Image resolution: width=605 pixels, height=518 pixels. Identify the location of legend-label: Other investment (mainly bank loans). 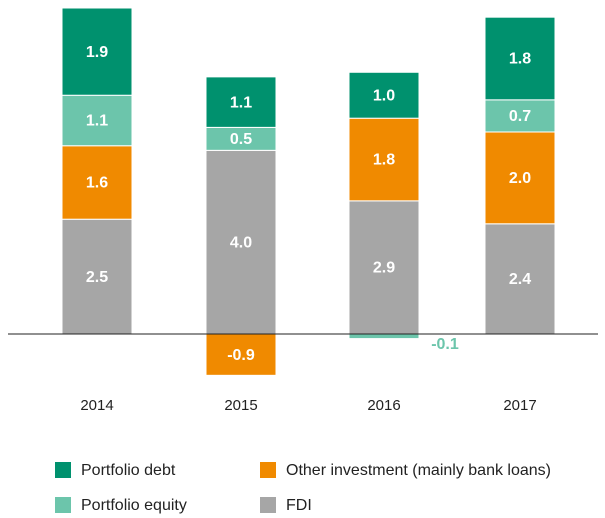
(418, 470).